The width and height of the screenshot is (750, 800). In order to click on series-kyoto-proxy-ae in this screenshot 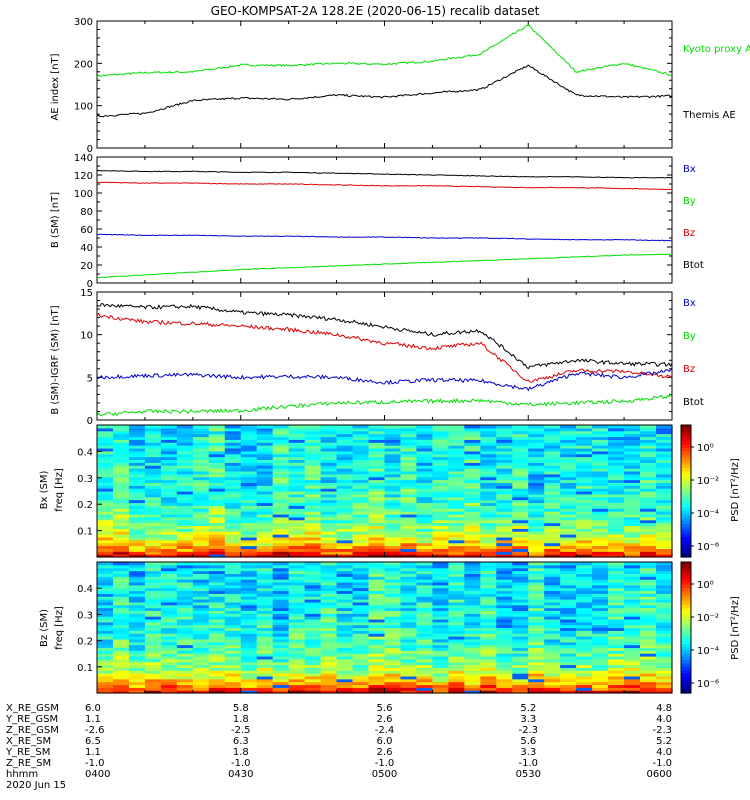, I will do `click(384, 51)`.